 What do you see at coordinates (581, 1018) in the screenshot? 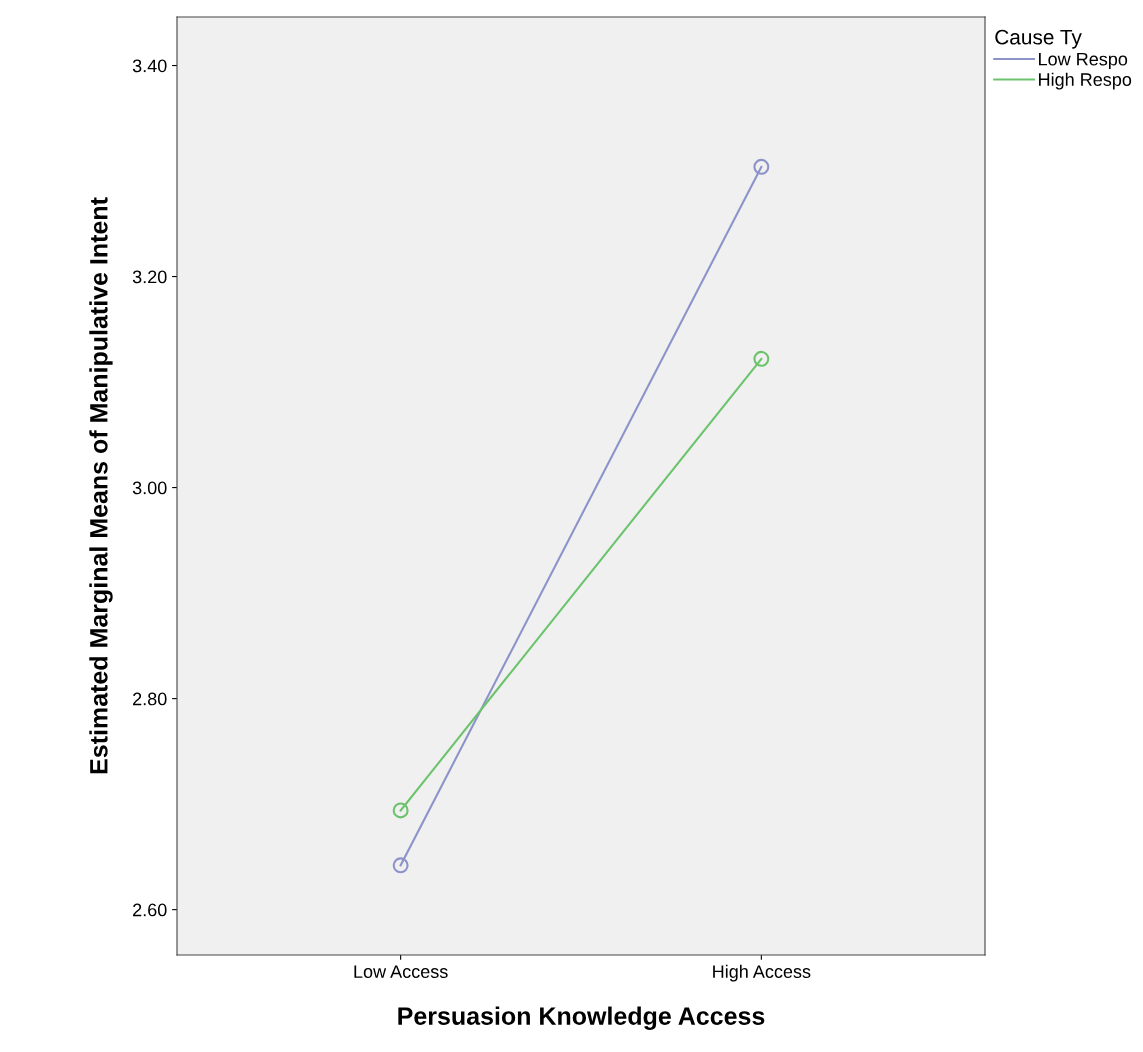
I see `x-axis-title: Persuasion Knowledge Access` at bounding box center [581, 1018].